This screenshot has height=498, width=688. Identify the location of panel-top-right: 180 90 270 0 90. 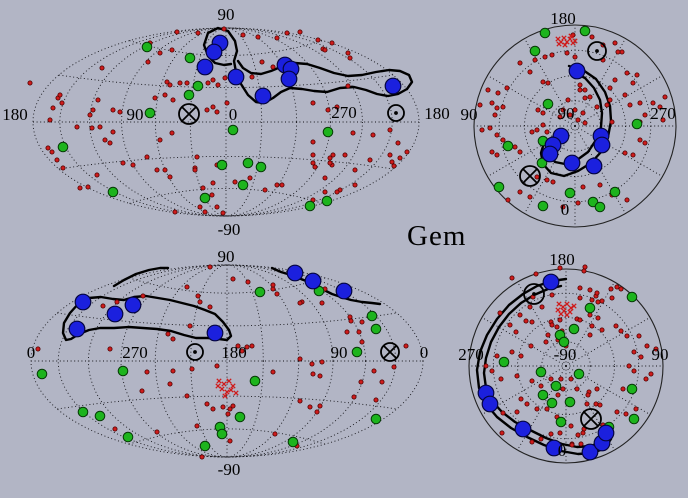
(569, 118).